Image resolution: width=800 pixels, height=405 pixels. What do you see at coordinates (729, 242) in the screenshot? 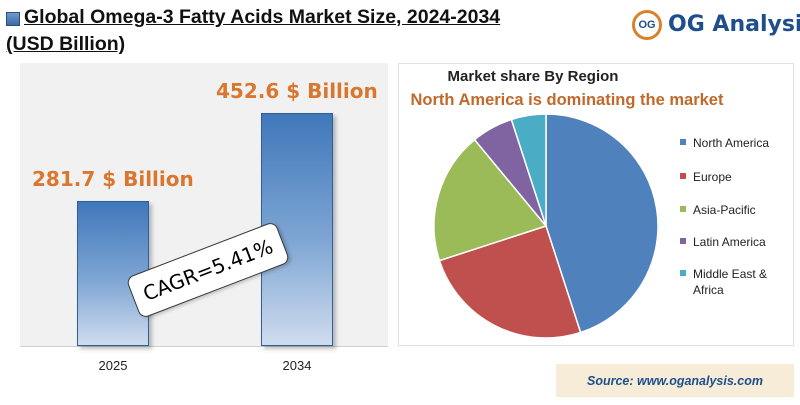
I see `legend-label-latin-america: Latin America` at bounding box center [729, 242].